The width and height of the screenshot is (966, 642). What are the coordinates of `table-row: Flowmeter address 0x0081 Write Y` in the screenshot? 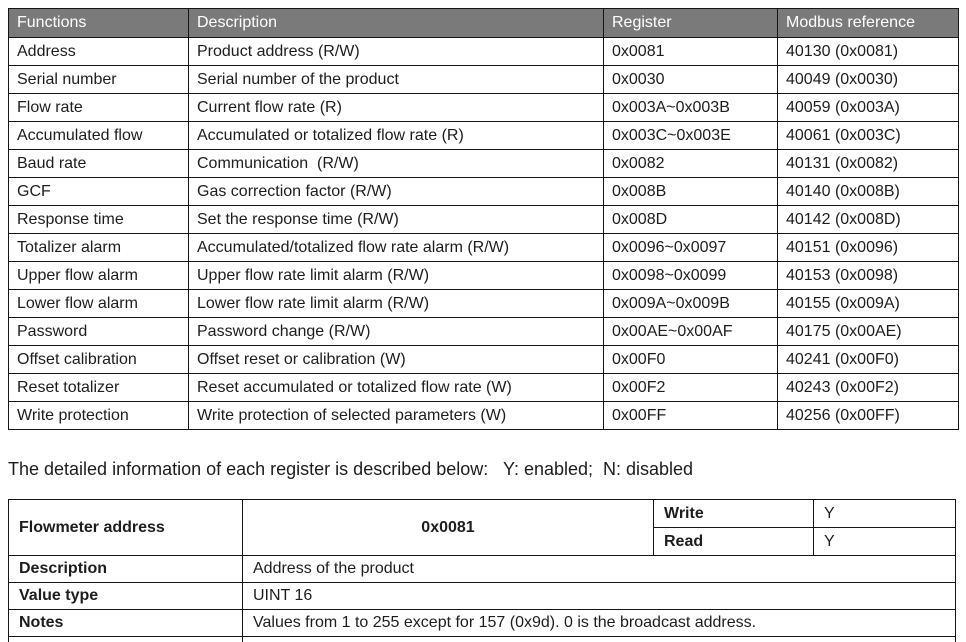 It's located at (482, 527).